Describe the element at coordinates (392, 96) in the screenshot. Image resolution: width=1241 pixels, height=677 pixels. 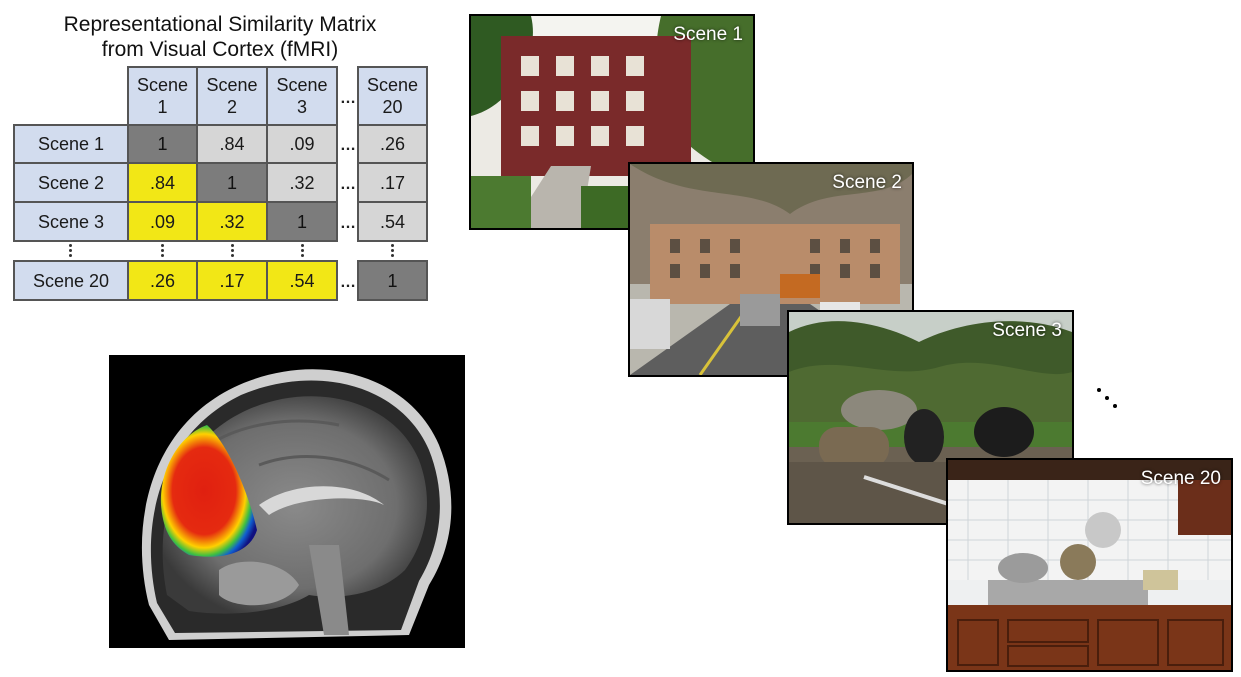
I see `col-header-scene-20: Scene 20` at that location.